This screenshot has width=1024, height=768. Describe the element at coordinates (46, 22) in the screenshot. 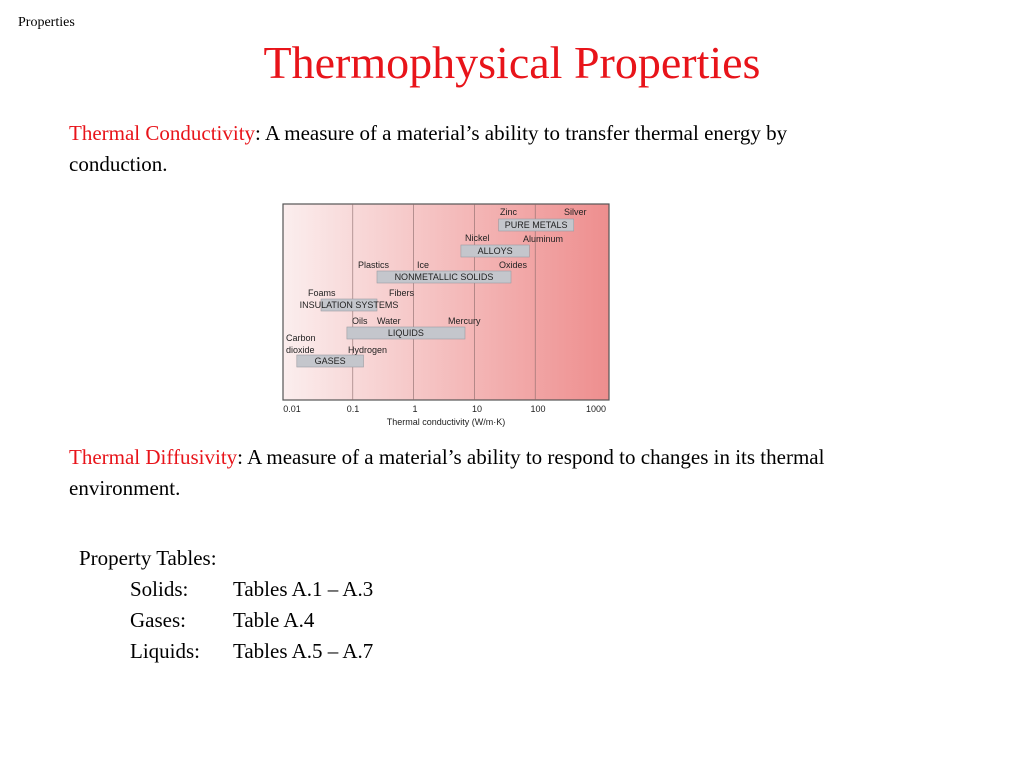

I see `corner-label: Properties` at that location.